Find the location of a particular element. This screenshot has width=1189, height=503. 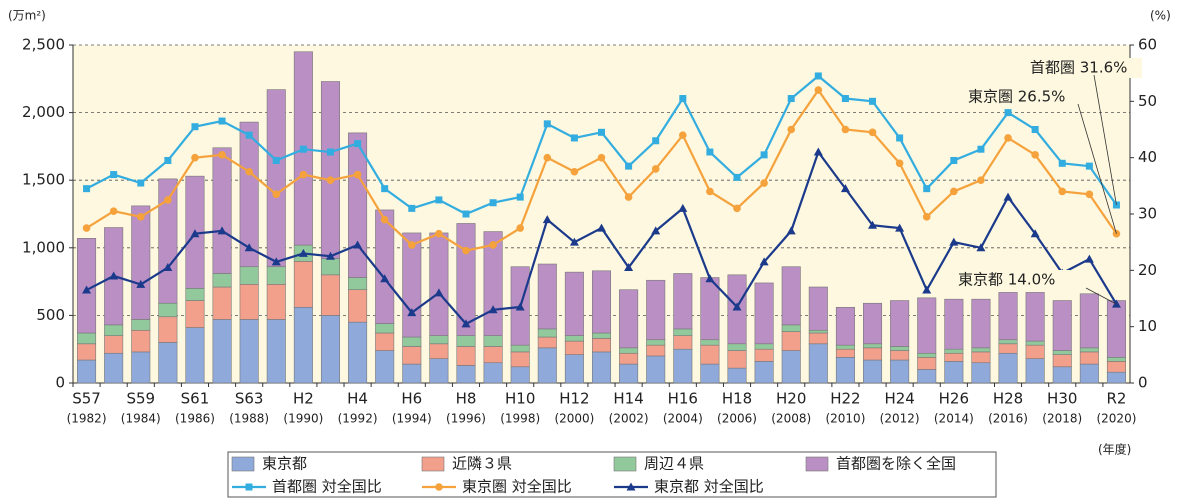

x-tick-label: H12 is located at coordinates (574, 399).